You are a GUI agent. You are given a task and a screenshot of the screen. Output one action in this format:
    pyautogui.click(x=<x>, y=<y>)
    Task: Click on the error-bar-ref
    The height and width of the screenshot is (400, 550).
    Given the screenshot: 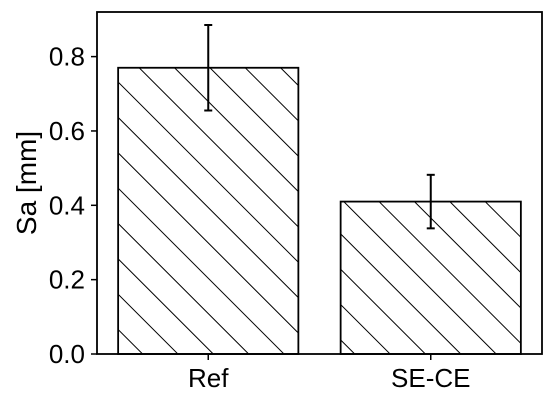 What is the action you would take?
    pyautogui.click(x=208, y=68)
    